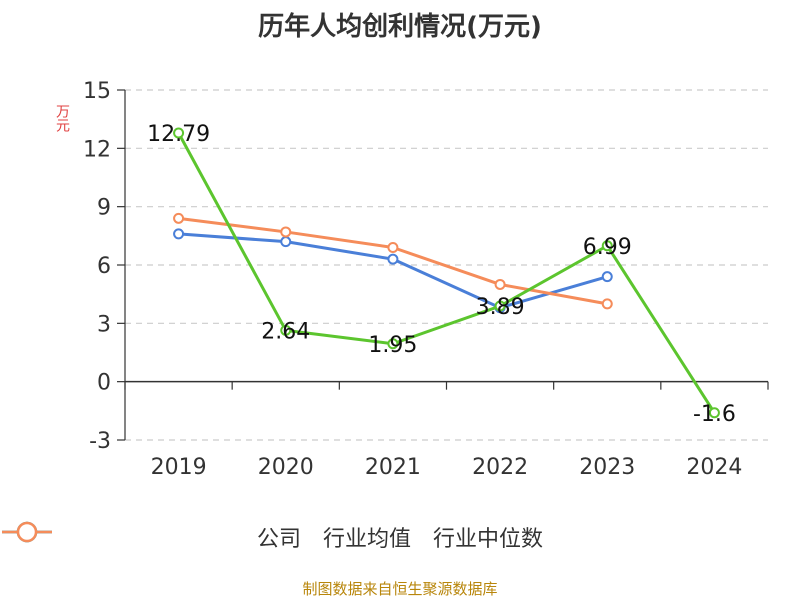  What do you see at coordinates (97, 149) in the screenshot?
I see `y-tick-label: 12` at bounding box center [97, 149].